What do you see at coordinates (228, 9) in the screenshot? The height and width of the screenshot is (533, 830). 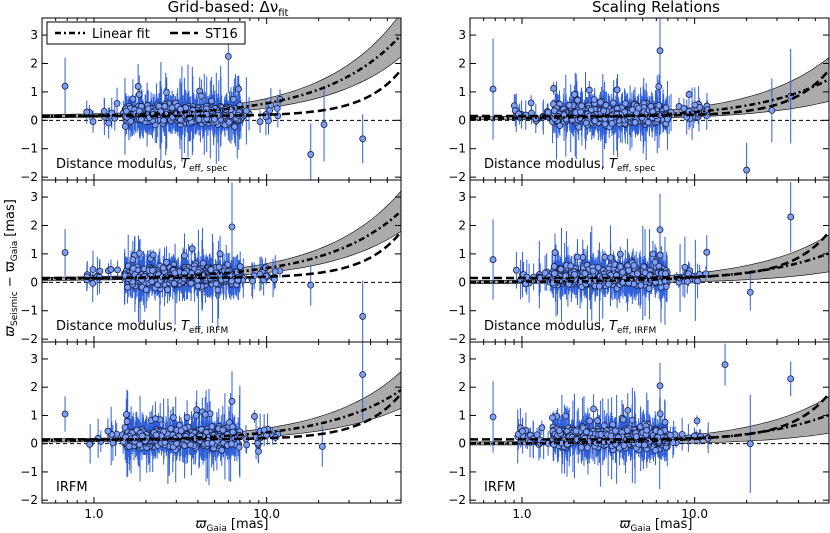 I see `column-title-grid-based: Grid-based: Δνfit` at bounding box center [228, 9].